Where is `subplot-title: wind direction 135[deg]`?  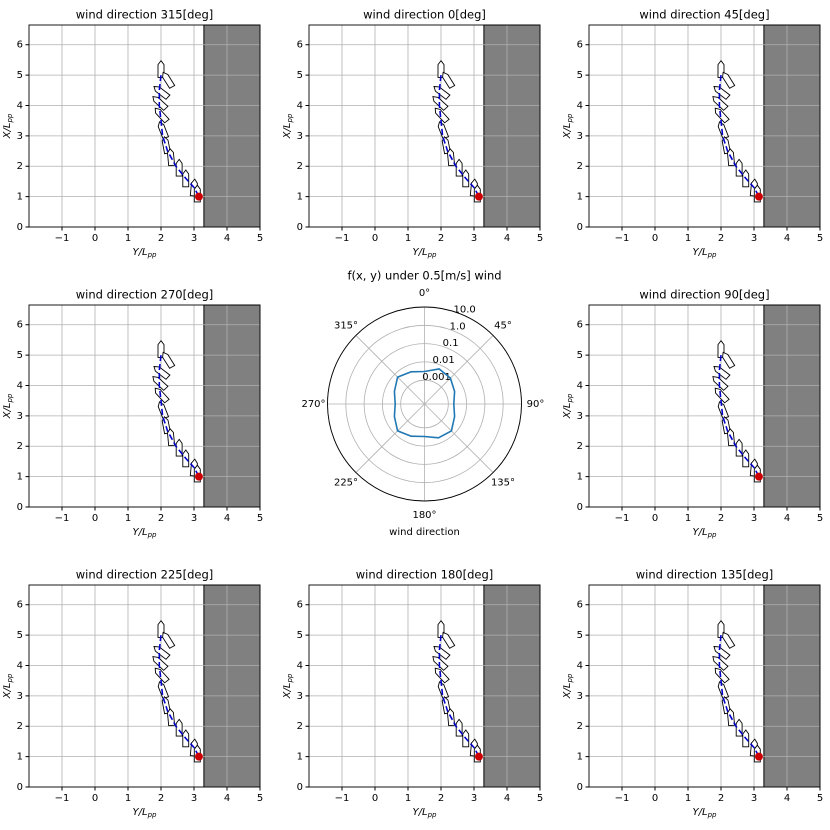
subplot-title: wind direction 135[deg] is located at coordinates (705, 575).